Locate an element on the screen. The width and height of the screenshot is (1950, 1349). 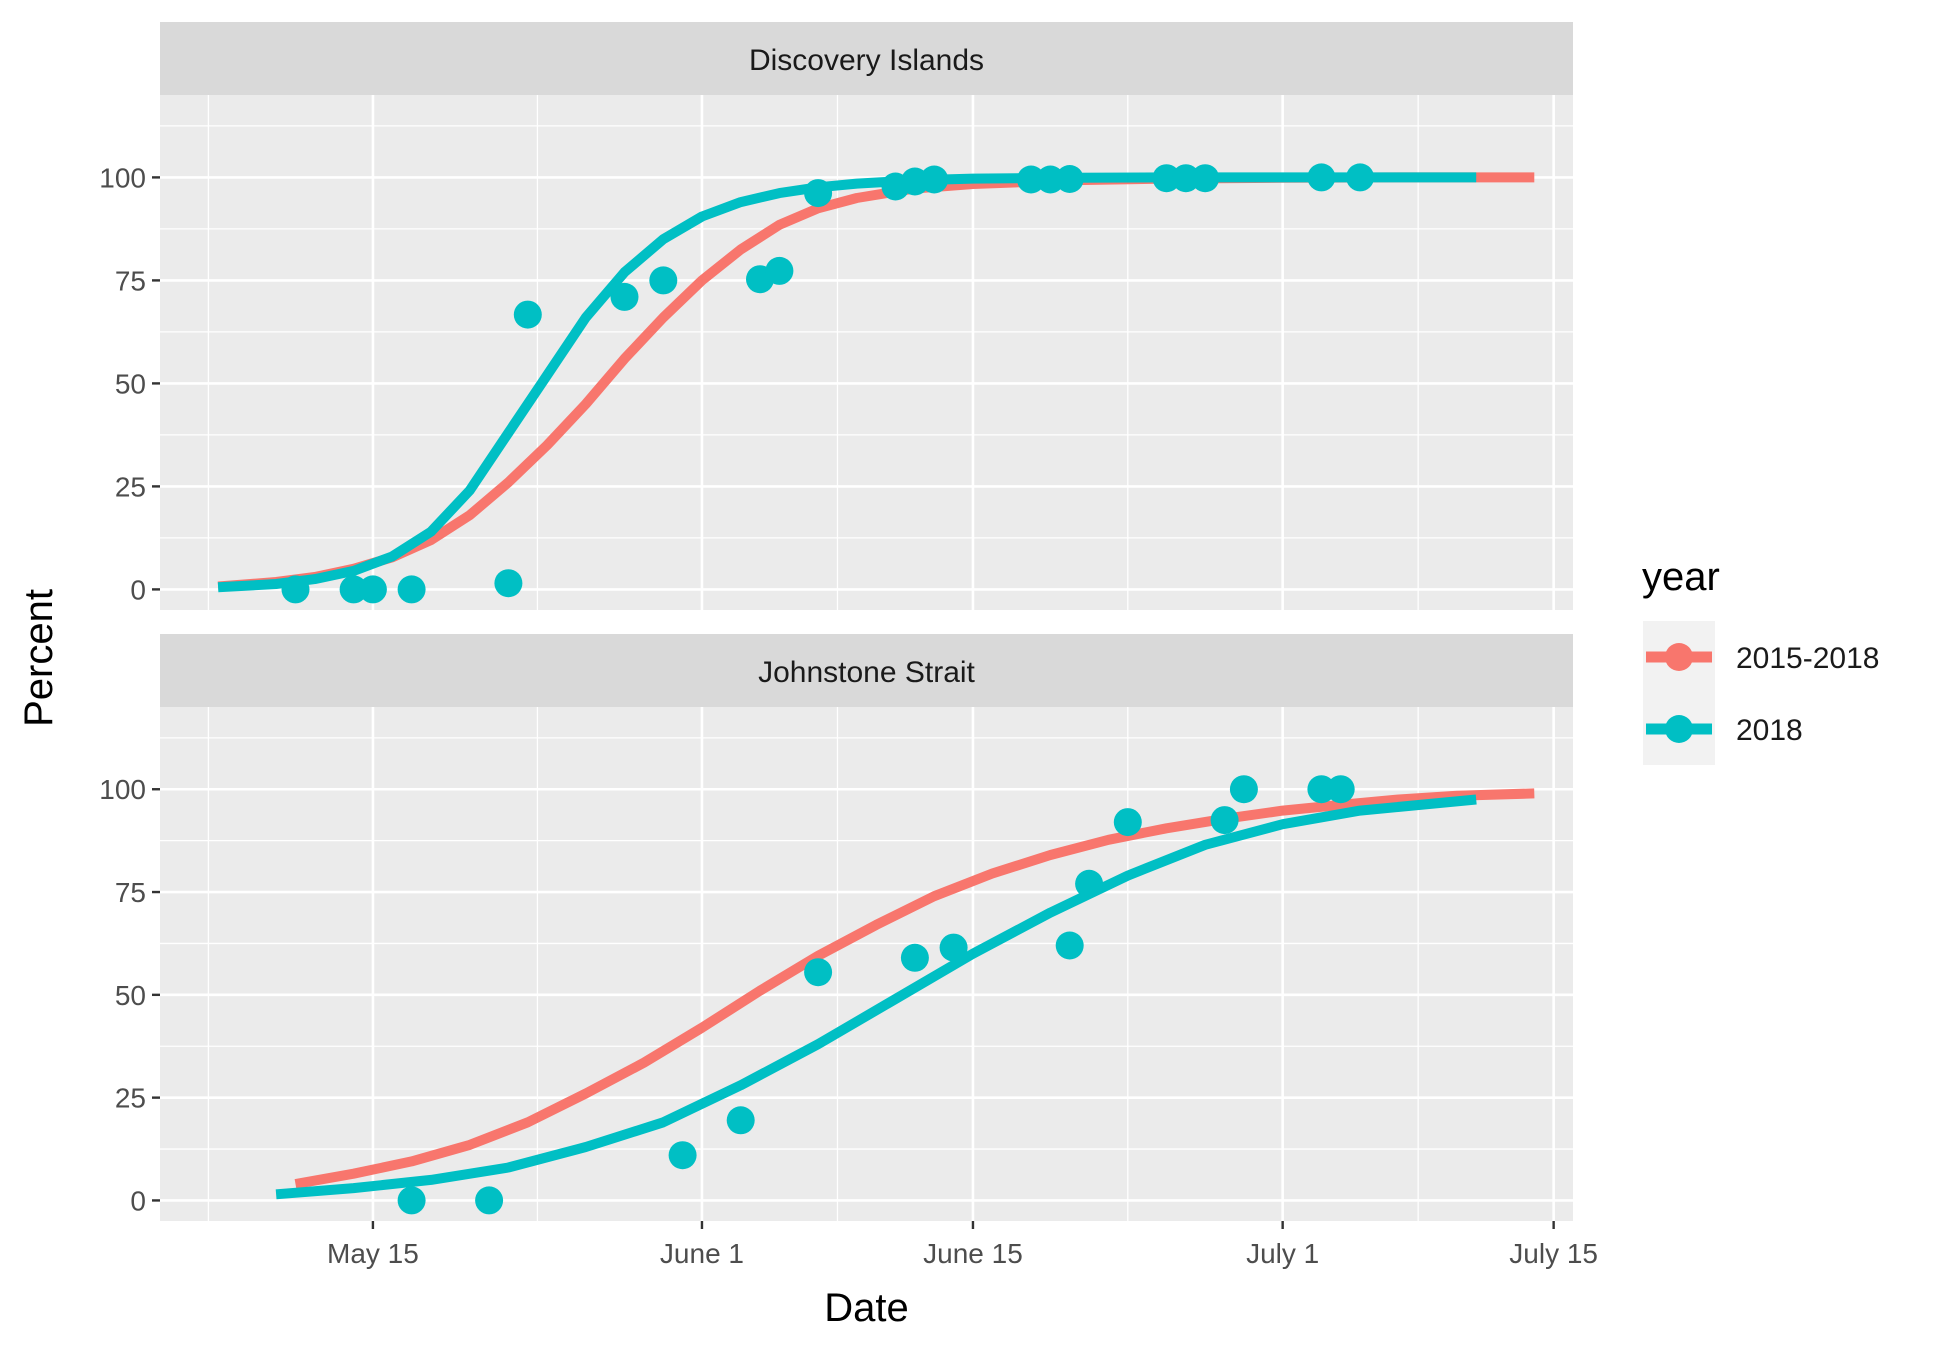
x-axis-title: Date is located at coordinates (866, 1308).